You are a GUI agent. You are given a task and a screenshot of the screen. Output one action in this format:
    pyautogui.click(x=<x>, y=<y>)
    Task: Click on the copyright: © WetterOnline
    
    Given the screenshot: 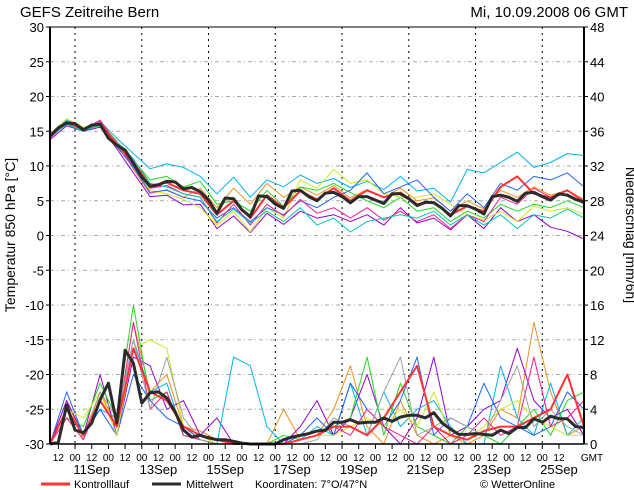 What is the action you would take?
    pyautogui.click(x=517, y=484)
    